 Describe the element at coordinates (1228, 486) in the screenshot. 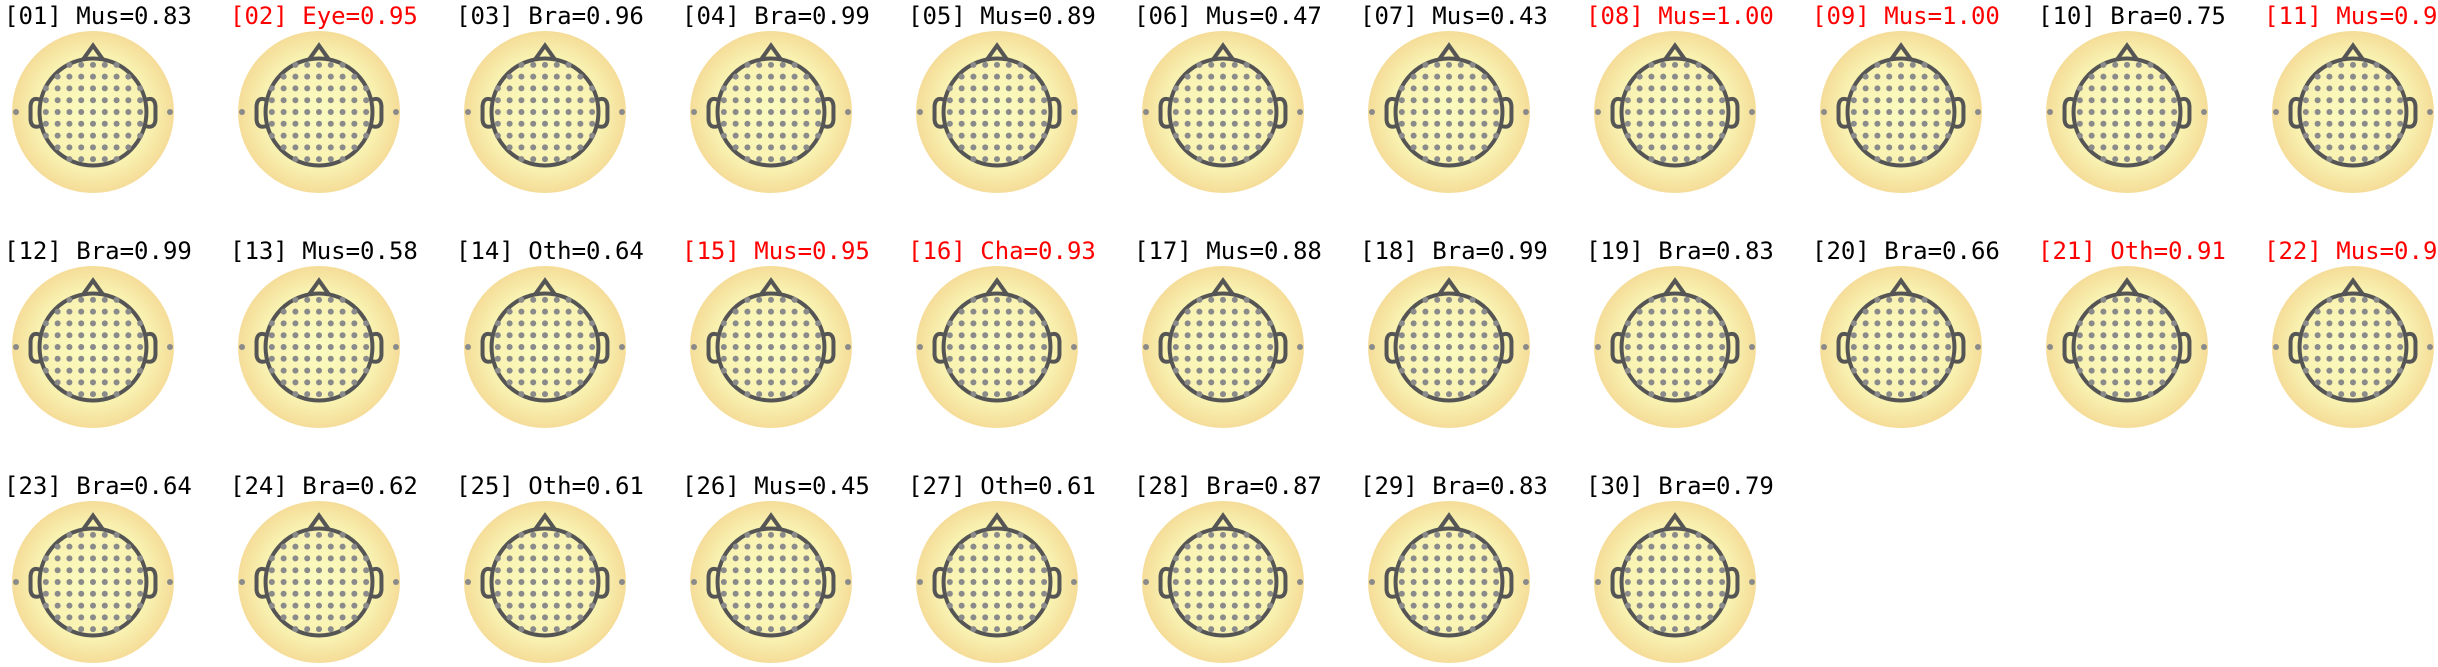

I see `component-label: [28] Bra=0.87` at that location.